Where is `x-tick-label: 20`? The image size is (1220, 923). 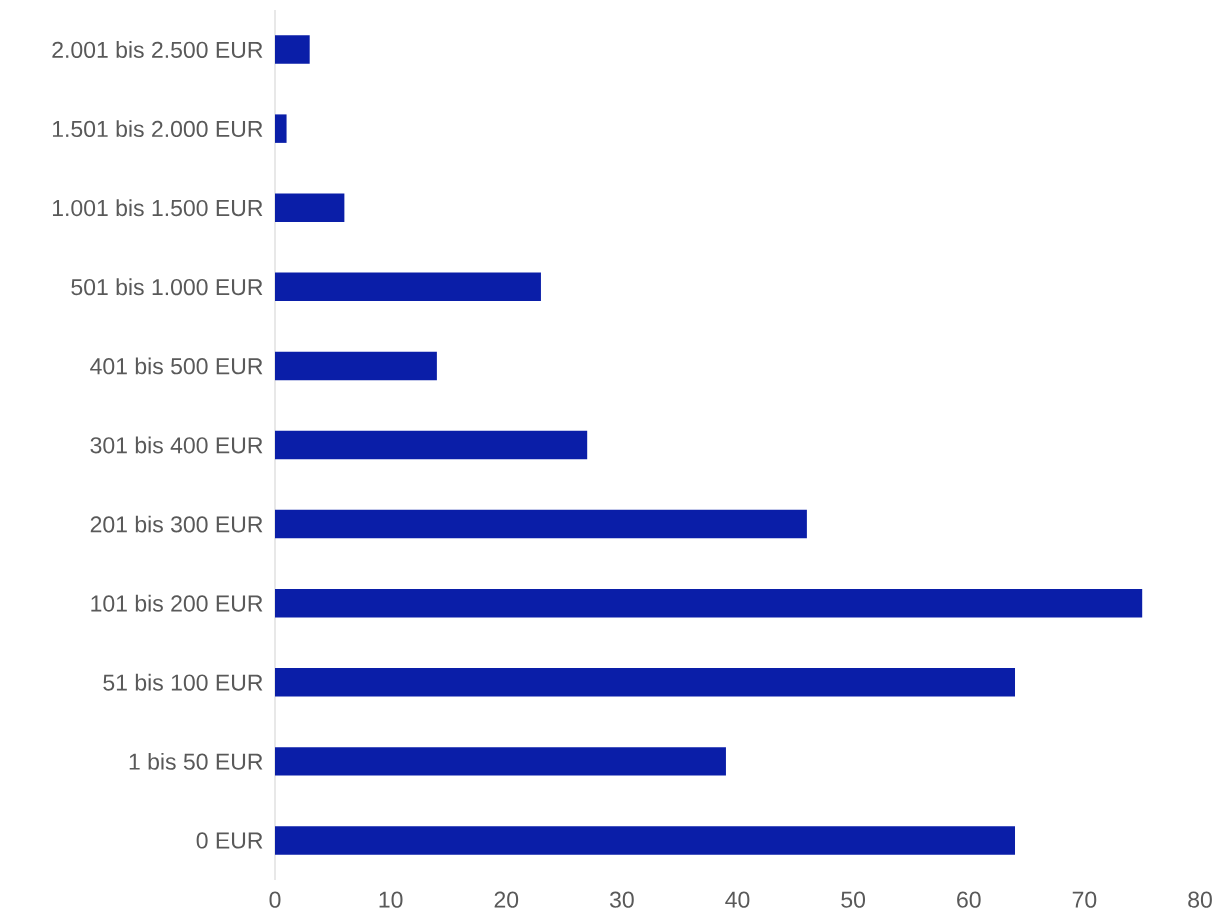
x-tick-label: 20 is located at coordinates (506, 899).